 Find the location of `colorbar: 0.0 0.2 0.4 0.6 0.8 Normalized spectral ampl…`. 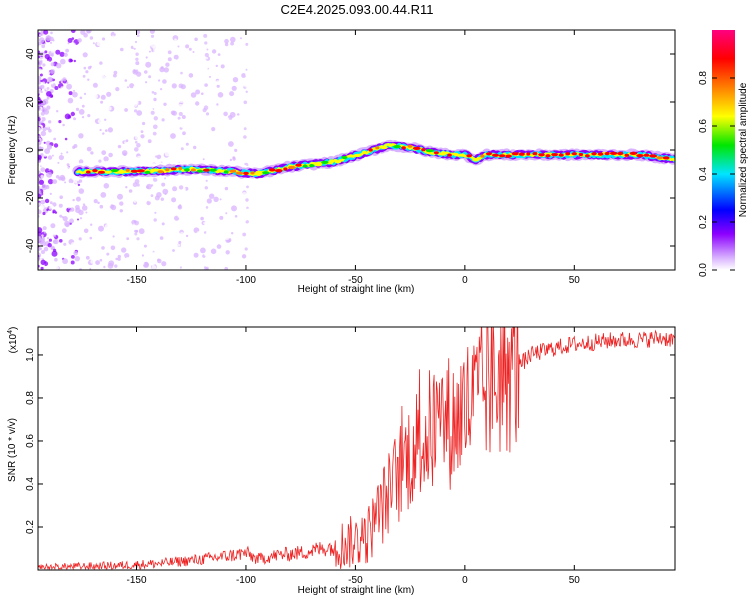

colorbar: 0.0 0.2 0.4 0.6 0.8 Normalized spectral ampl… is located at coordinates (723, 153).